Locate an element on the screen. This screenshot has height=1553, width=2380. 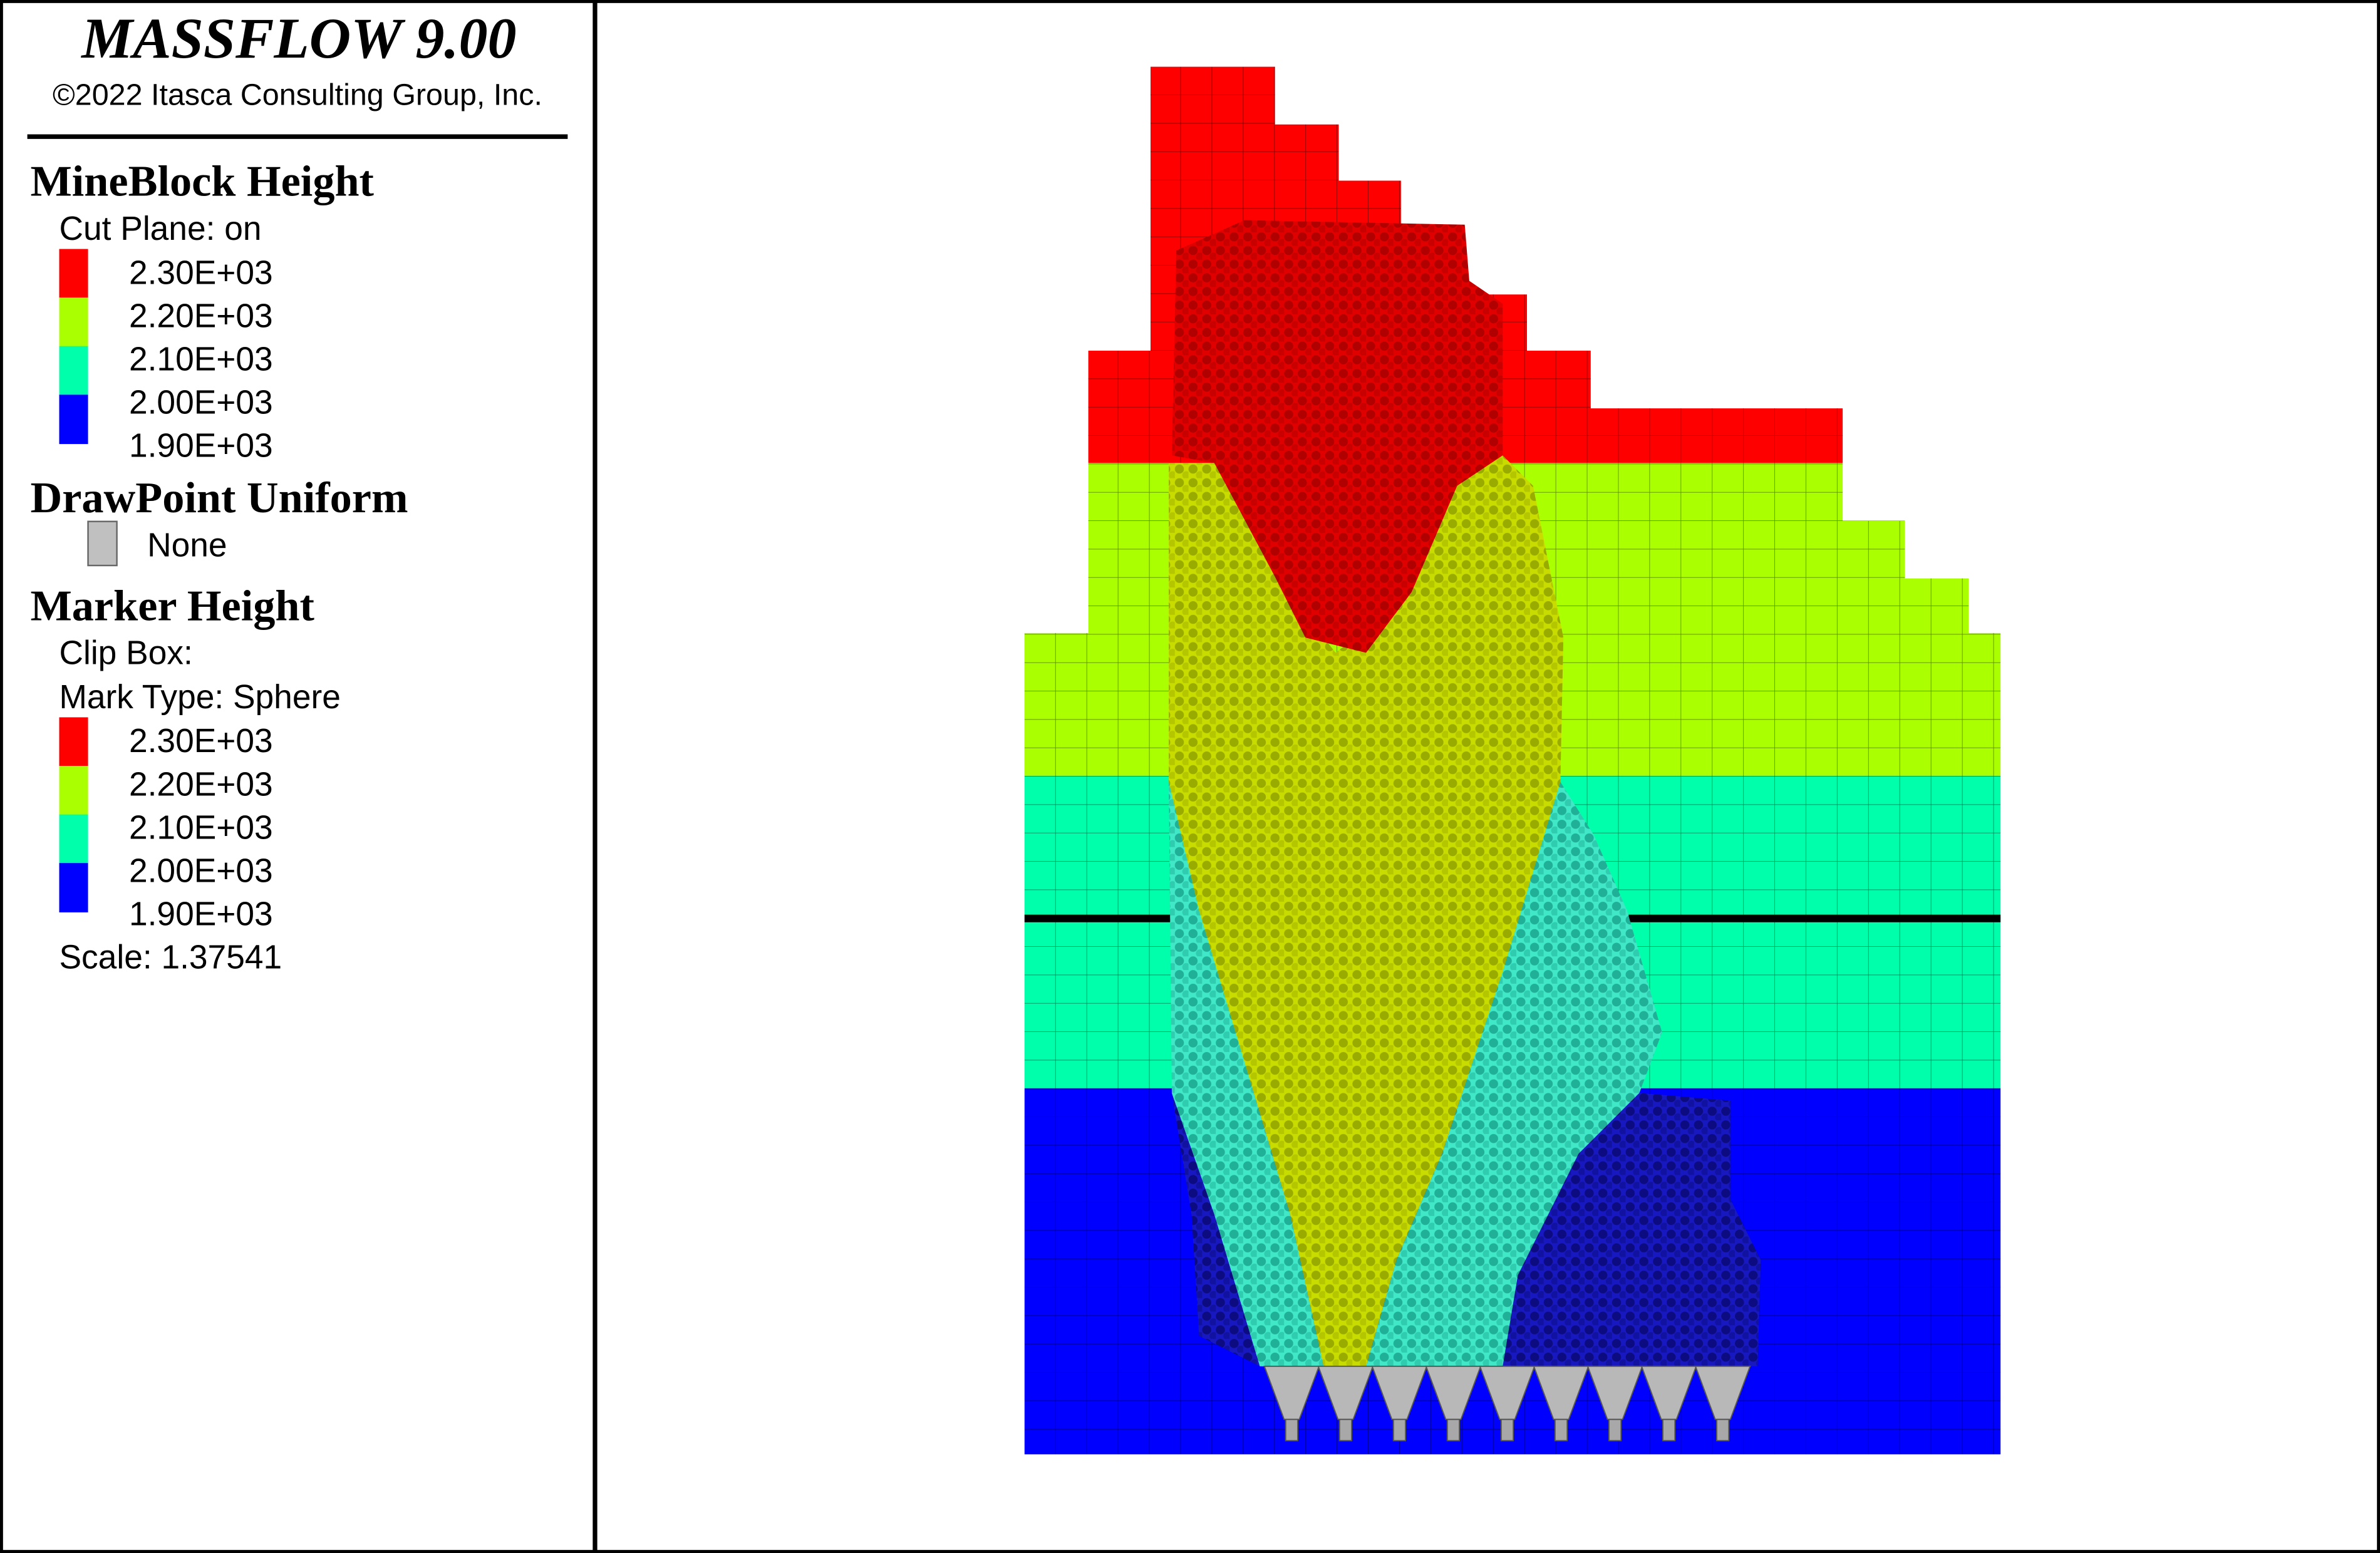
markers-yellow is located at coordinates (1366, 910).